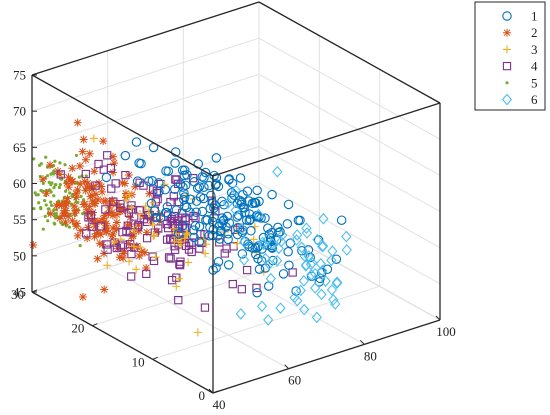 The width and height of the screenshot is (550, 415). Describe the element at coordinates (17, 294) in the screenshot. I see `x-tick-label: 30` at that location.